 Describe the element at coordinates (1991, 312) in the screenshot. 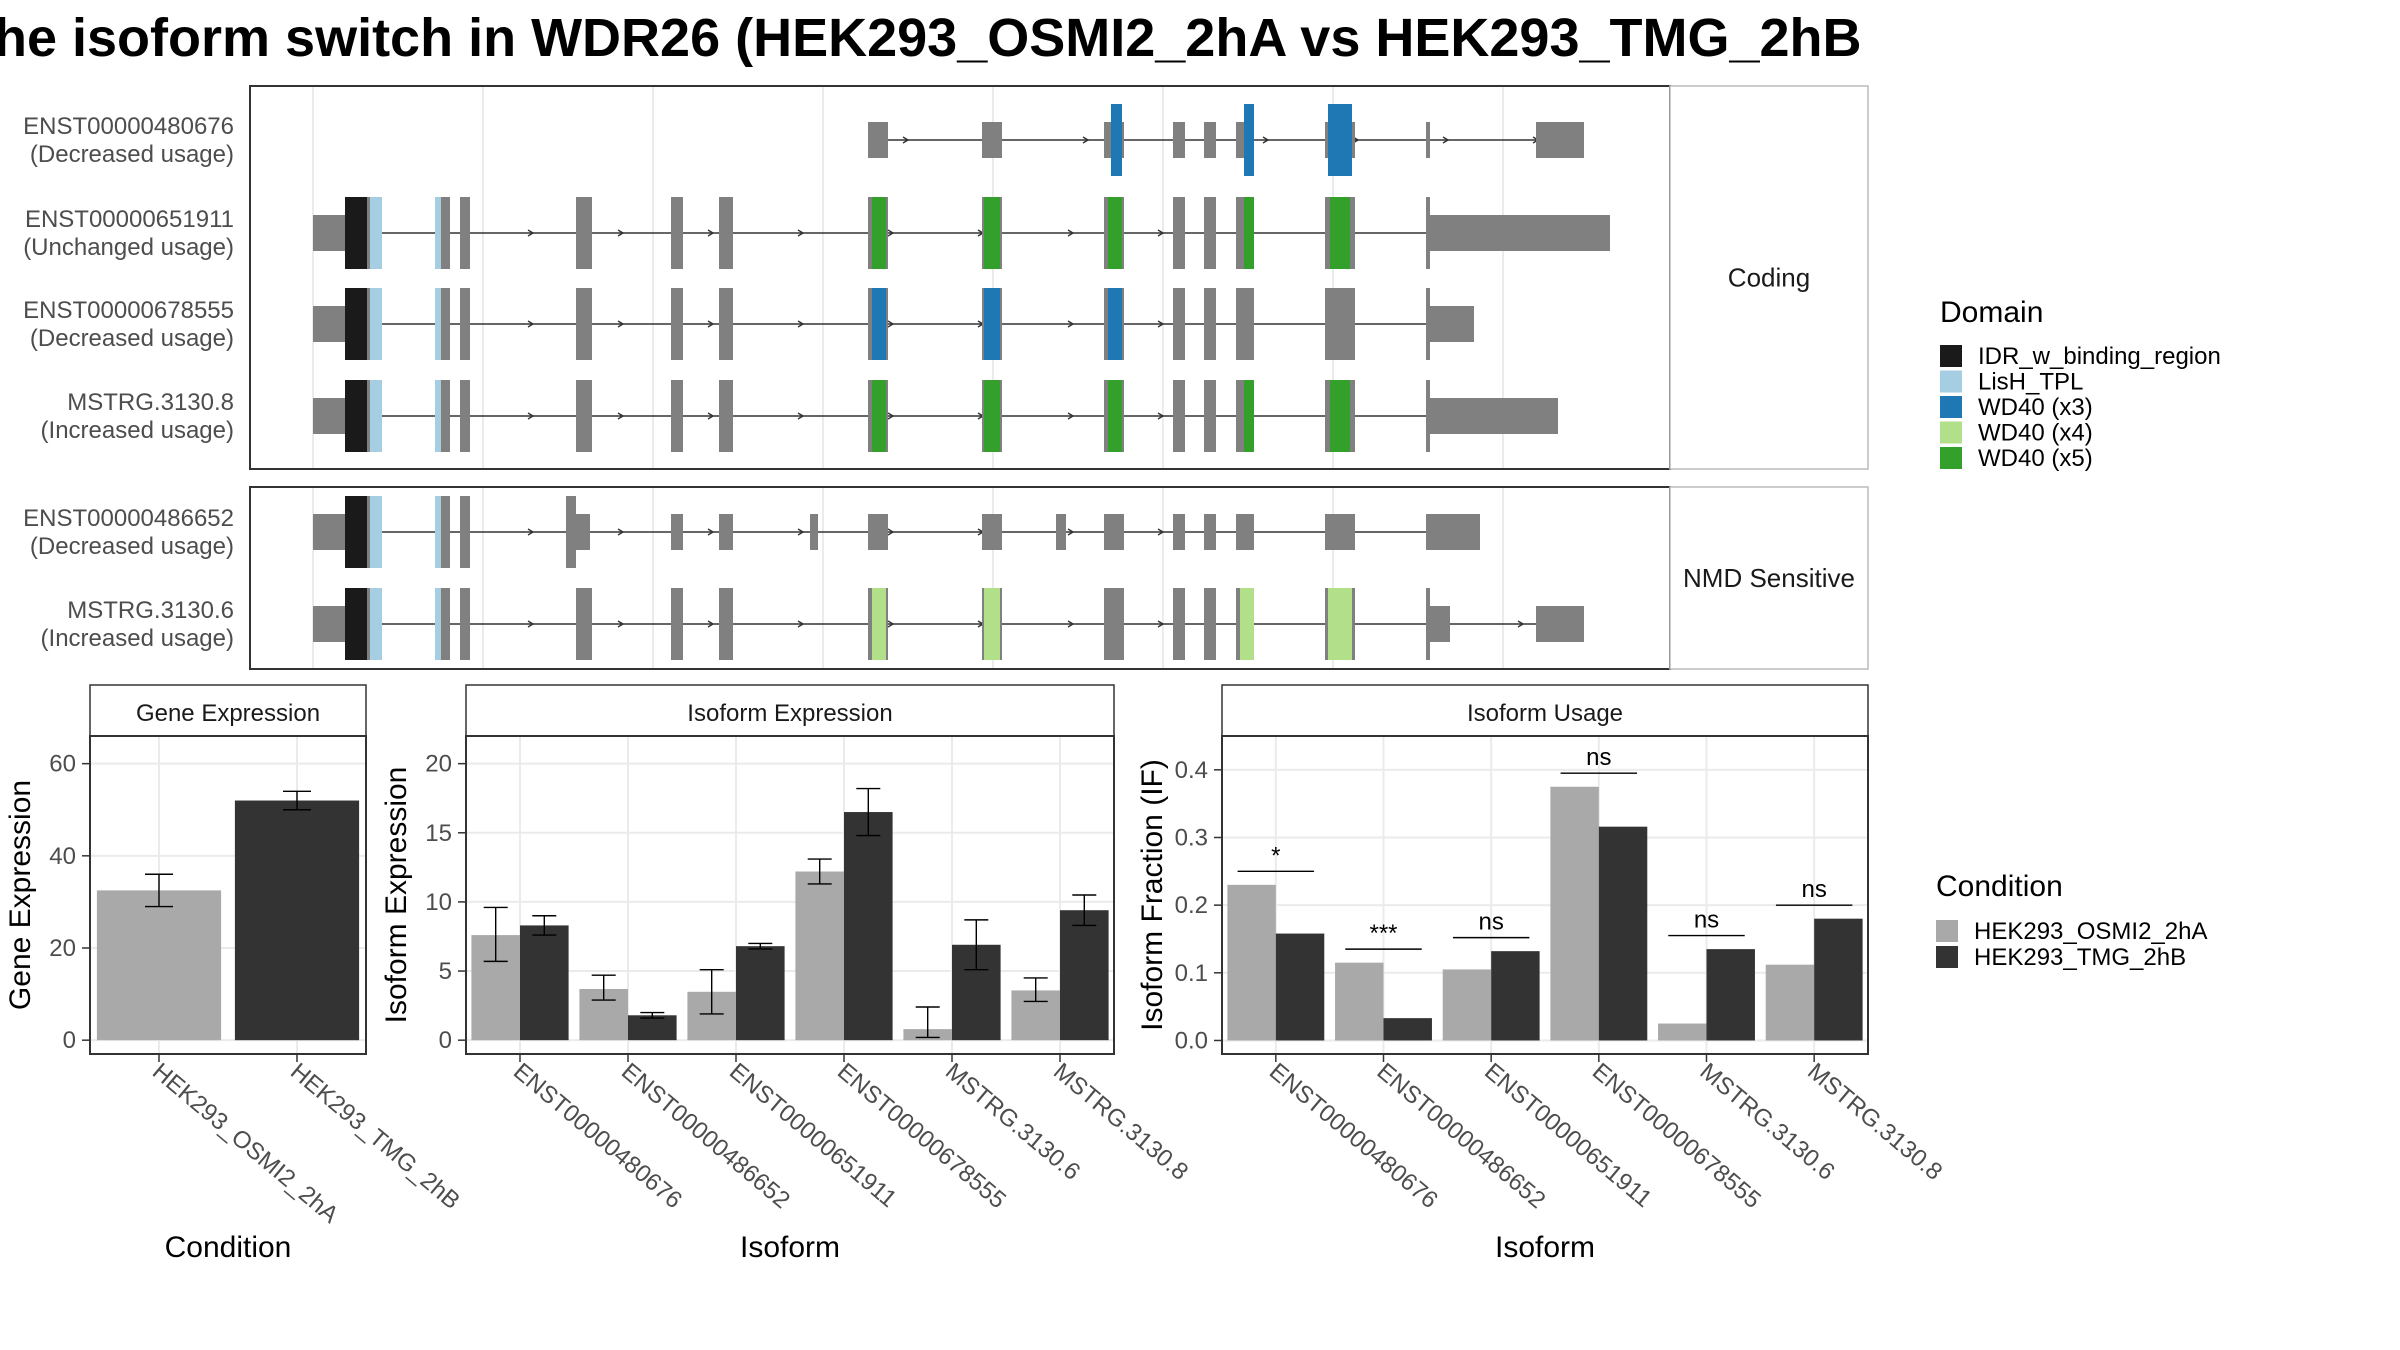

I see `legend-title: Domain` at that location.